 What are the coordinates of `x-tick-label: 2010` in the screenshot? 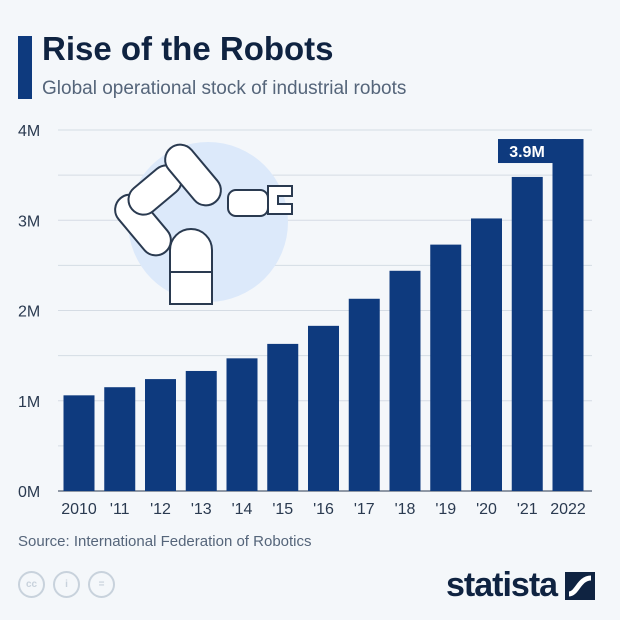 It's located at (79, 509).